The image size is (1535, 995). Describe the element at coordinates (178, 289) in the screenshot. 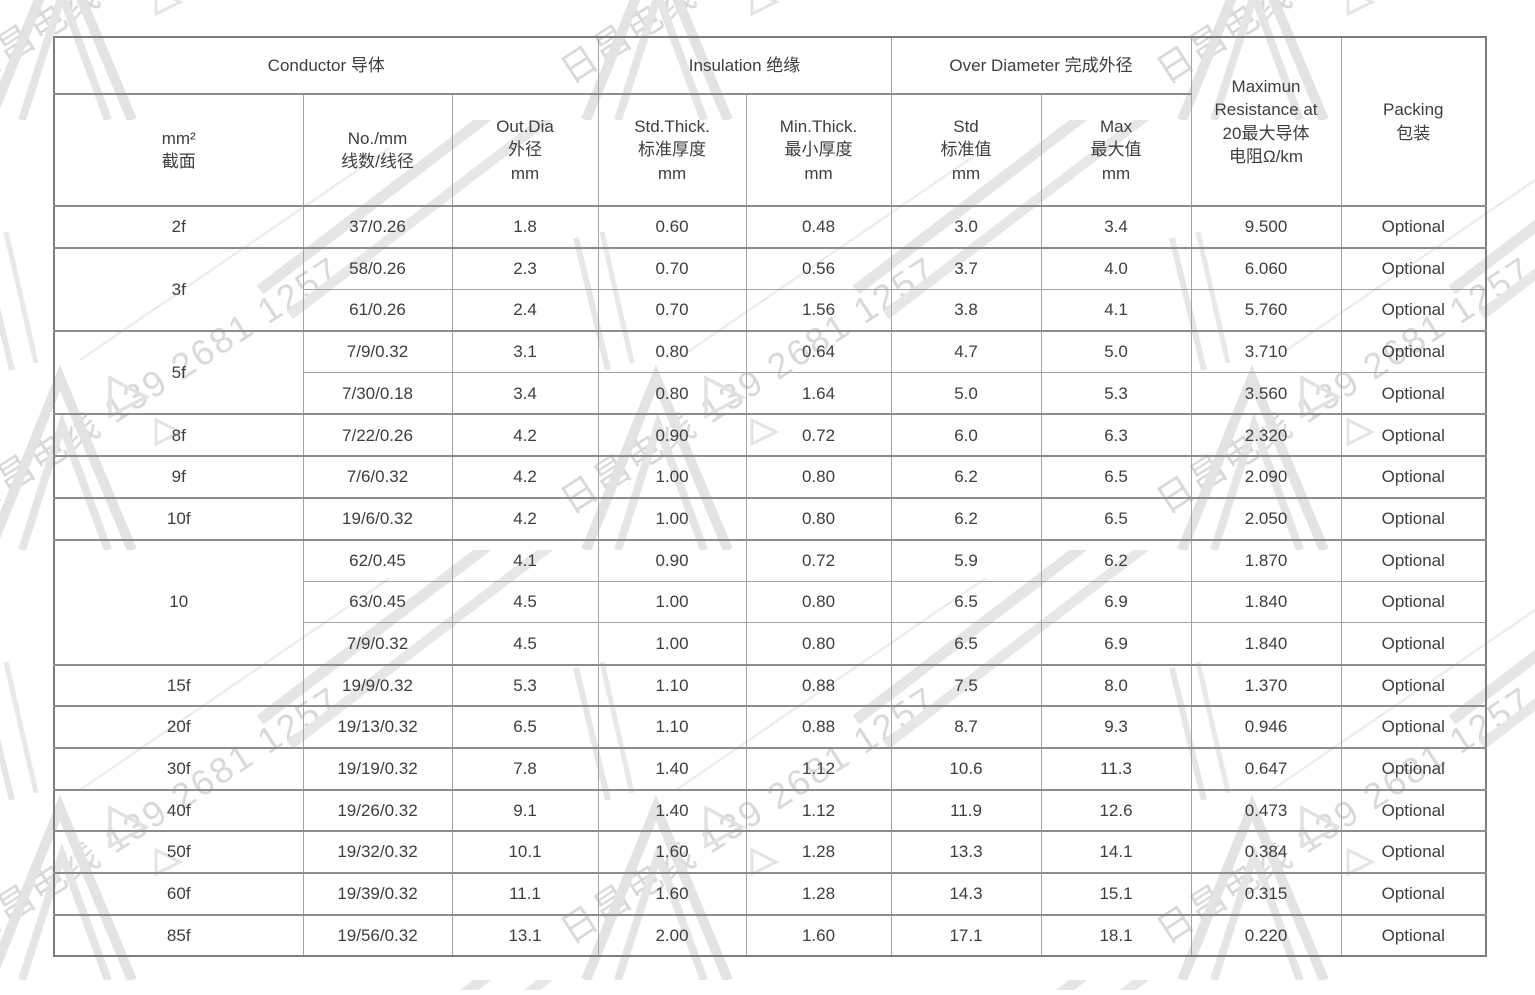

I see `size-cell: 3f` at that location.